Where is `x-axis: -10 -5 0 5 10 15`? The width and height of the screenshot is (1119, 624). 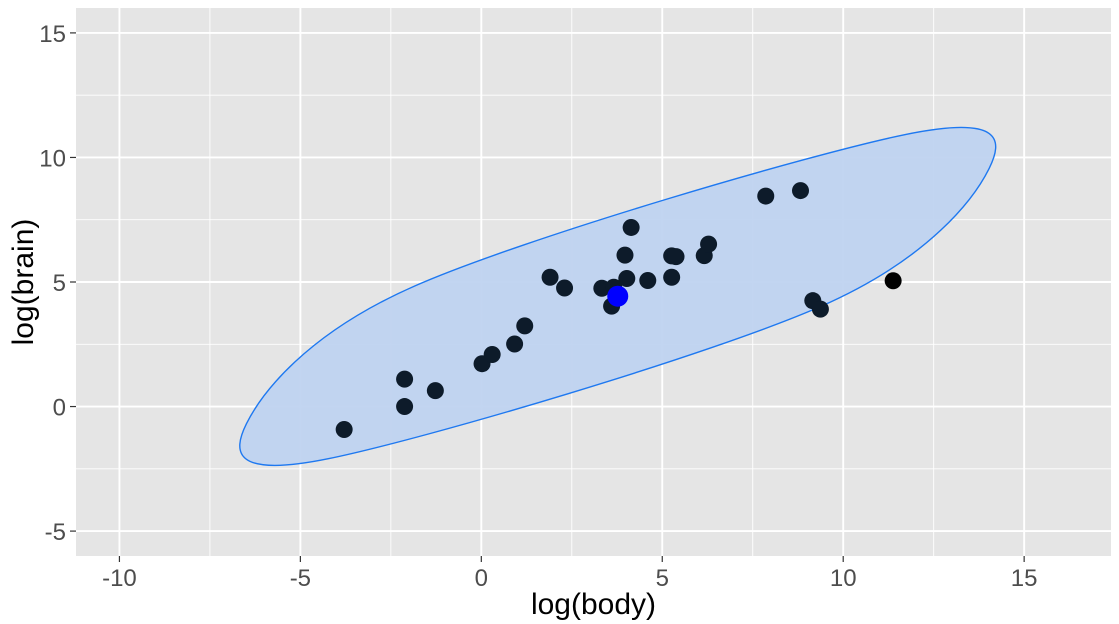 x-axis: -10 -5 0 5 10 15 is located at coordinates (569, 574).